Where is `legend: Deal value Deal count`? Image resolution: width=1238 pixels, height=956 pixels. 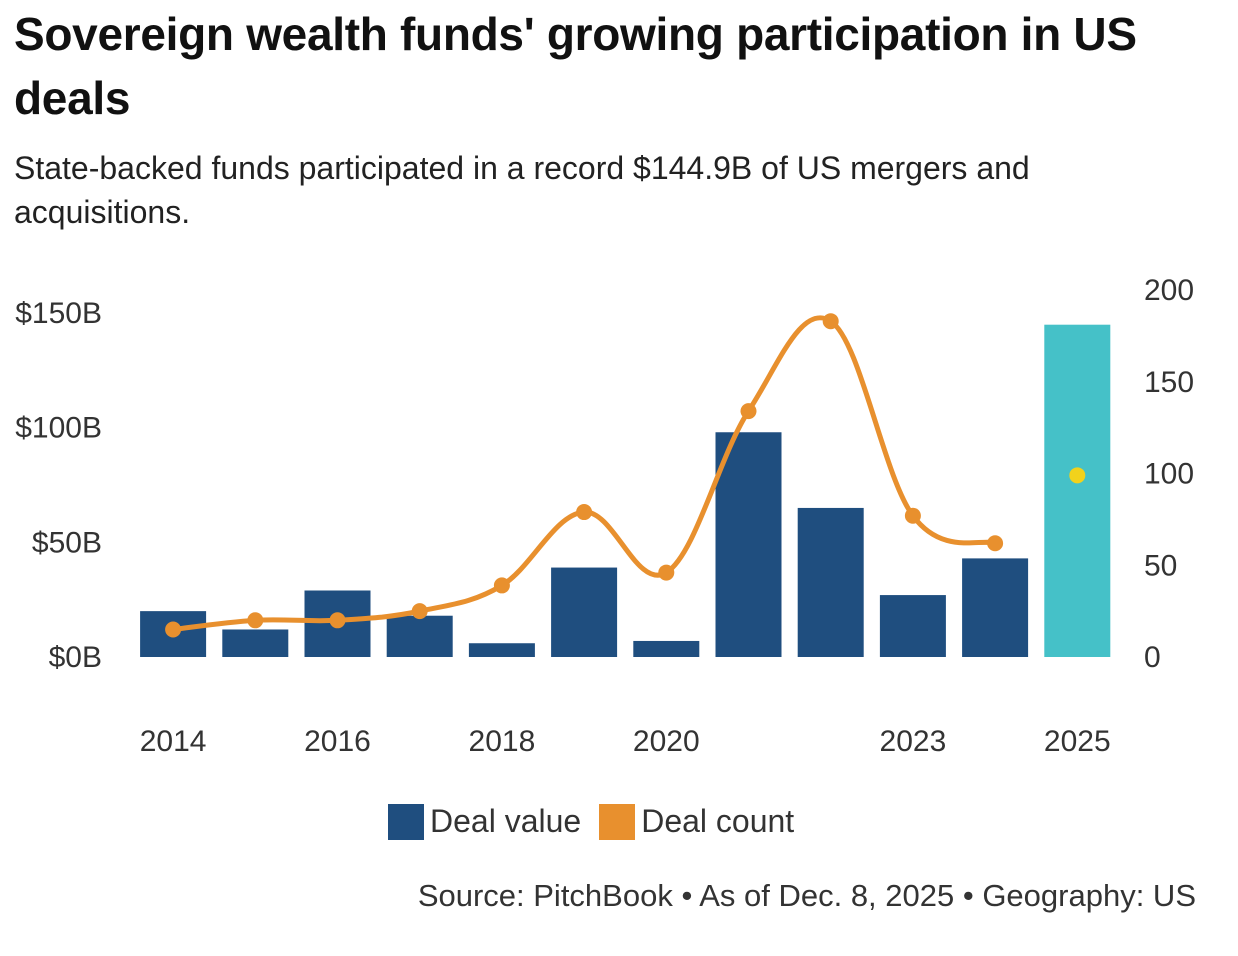
legend: Deal value Deal count is located at coordinates (600, 821).